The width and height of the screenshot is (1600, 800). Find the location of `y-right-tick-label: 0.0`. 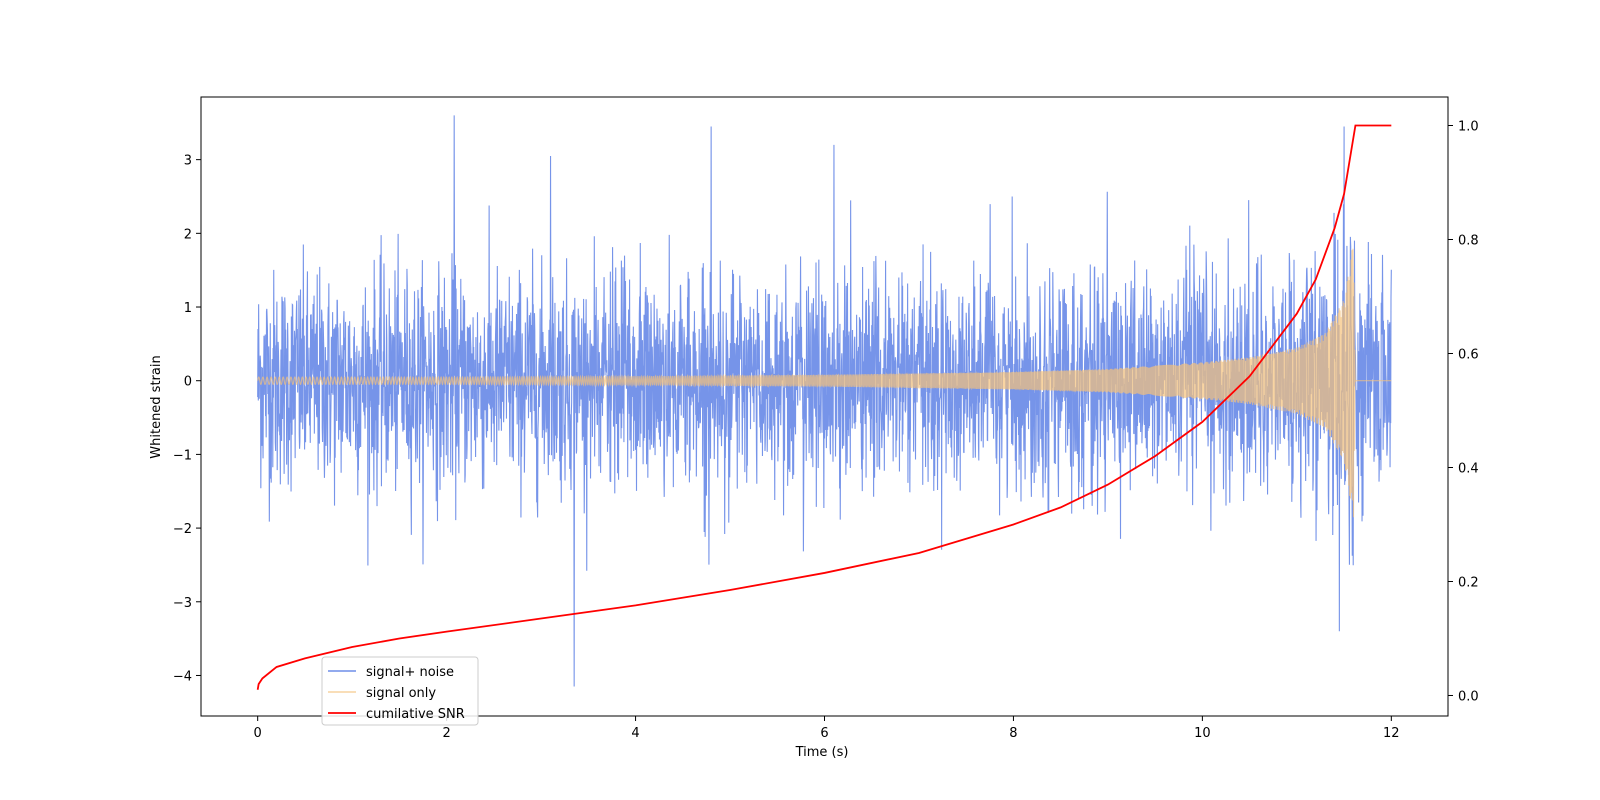

y-right-tick-label: 0.0 is located at coordinates (1468, 696).